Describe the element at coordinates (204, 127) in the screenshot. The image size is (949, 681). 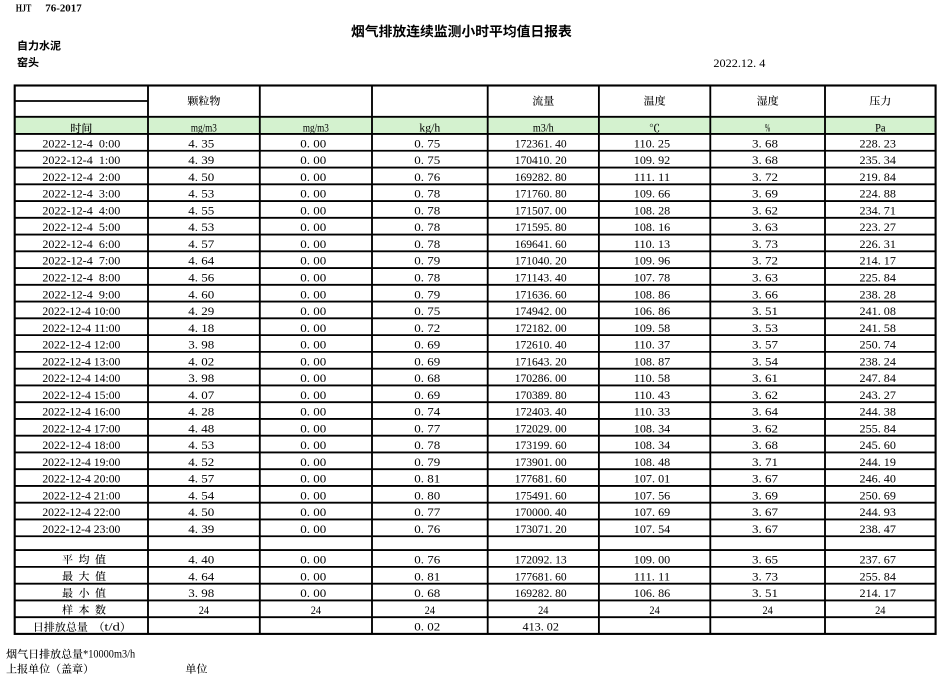
I see `svg-text: mg/m3` at that location.